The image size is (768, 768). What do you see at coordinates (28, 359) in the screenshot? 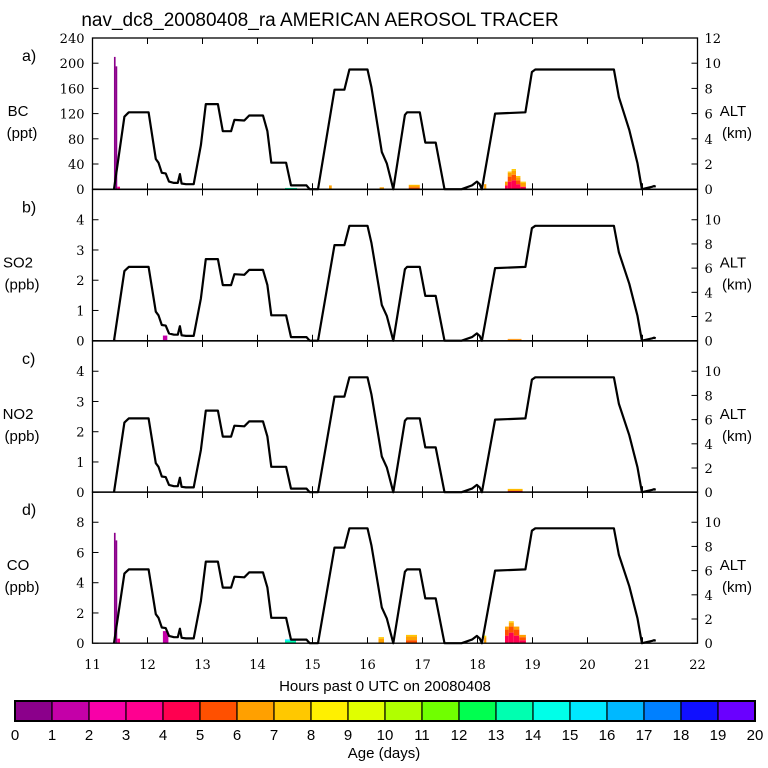
I see `panel-tag: c)` at bounding box center [28, 359].